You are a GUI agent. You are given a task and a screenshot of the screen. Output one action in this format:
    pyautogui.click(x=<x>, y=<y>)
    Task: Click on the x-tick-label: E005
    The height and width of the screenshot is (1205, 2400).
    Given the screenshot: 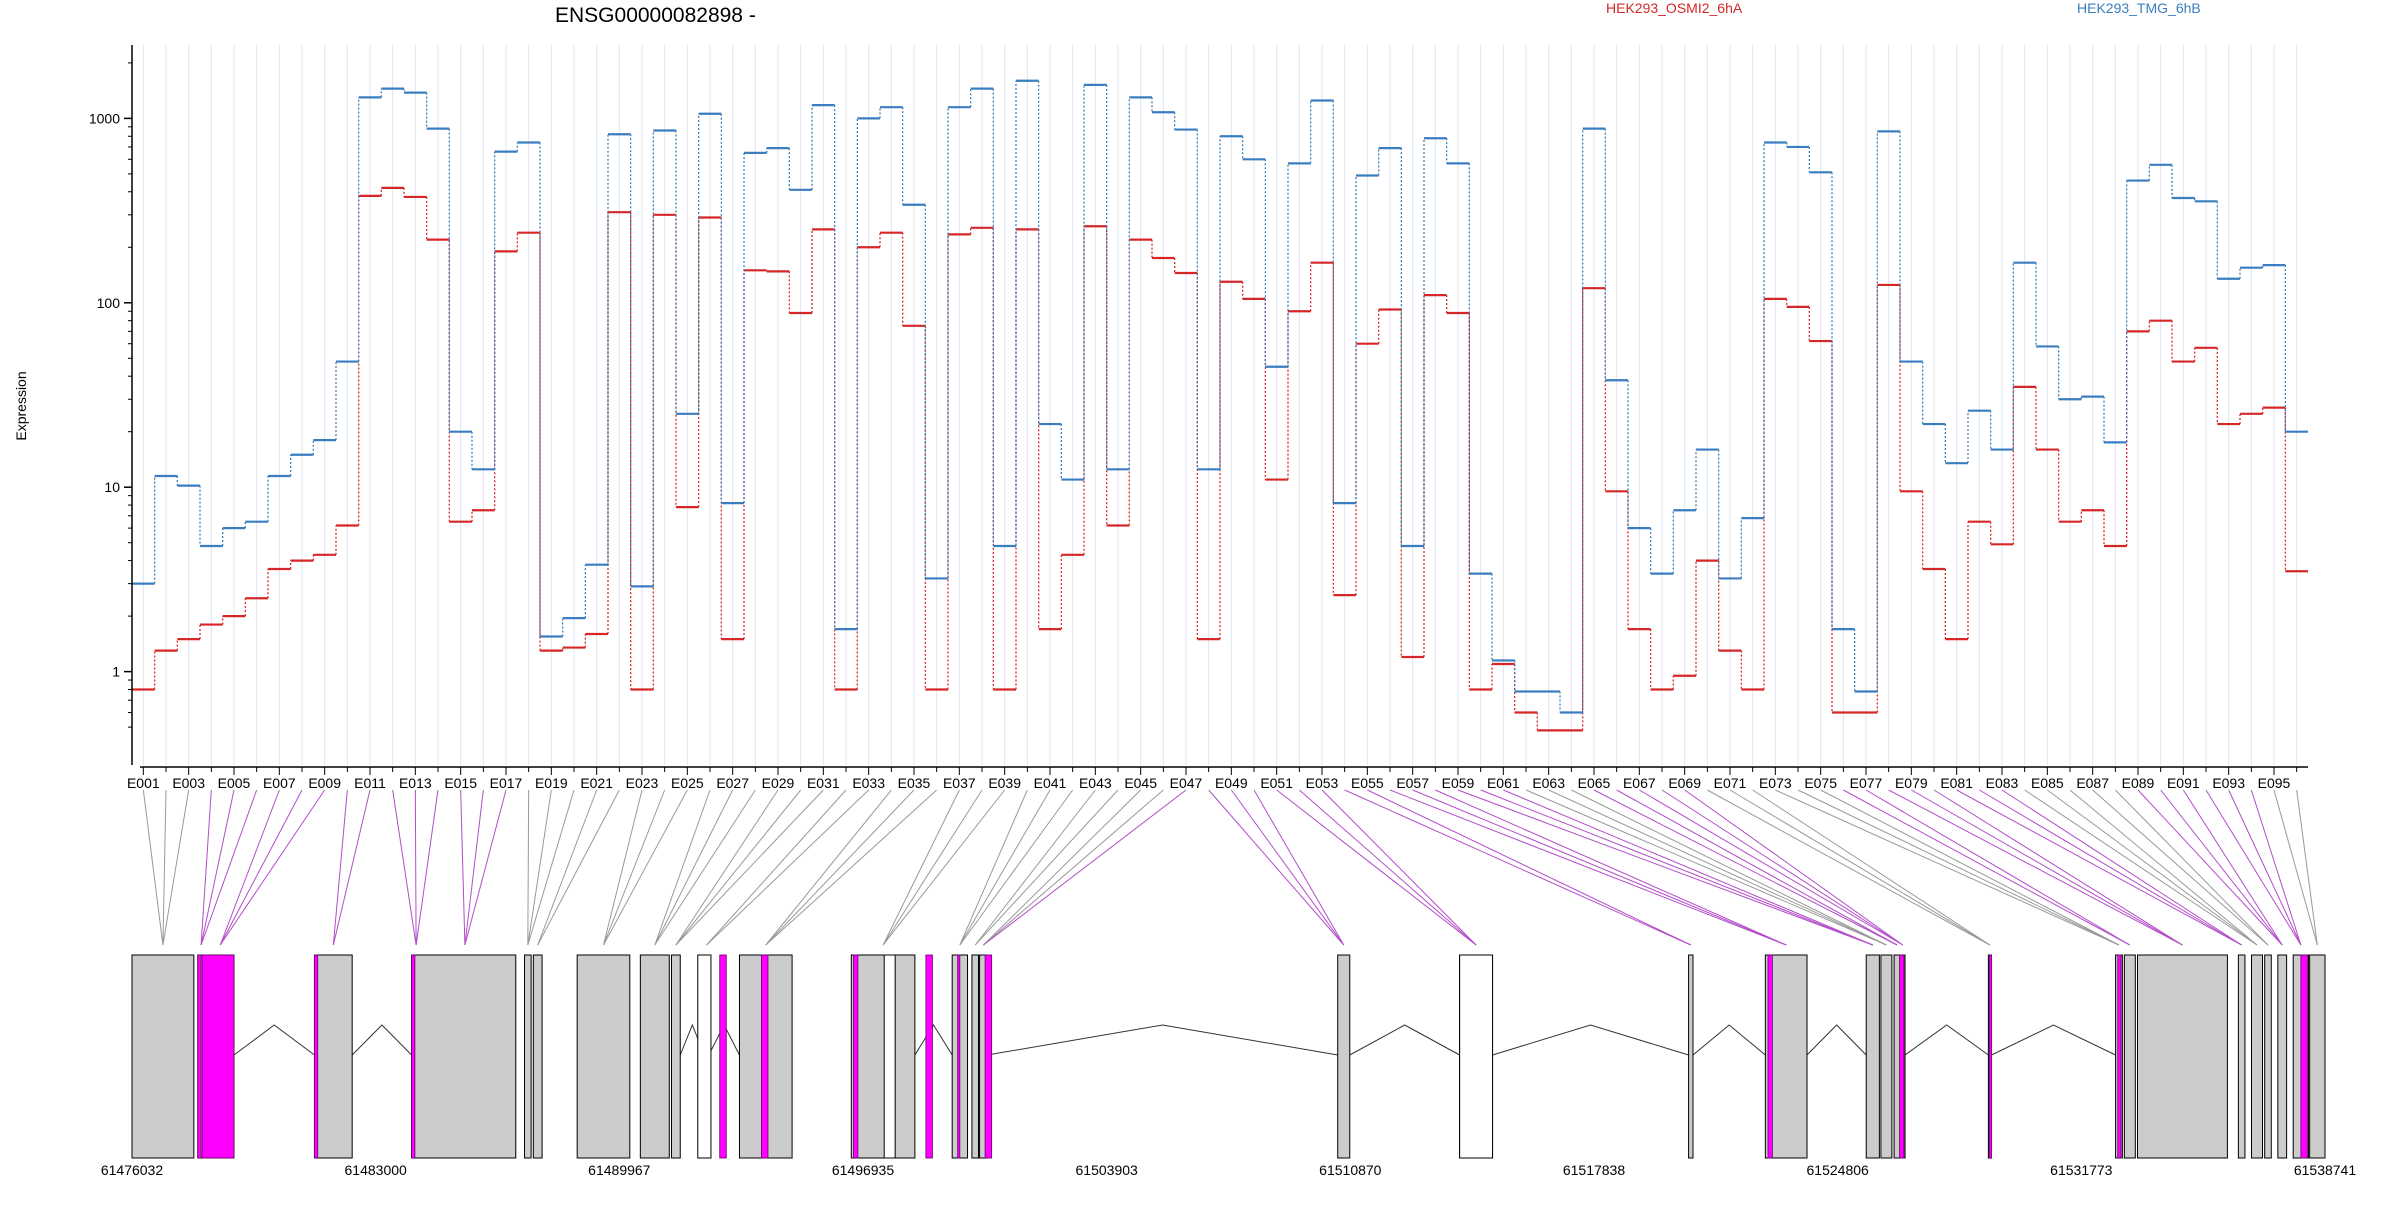 What is the action you would take?
    pyautogui.click(x=234, y=783)
    